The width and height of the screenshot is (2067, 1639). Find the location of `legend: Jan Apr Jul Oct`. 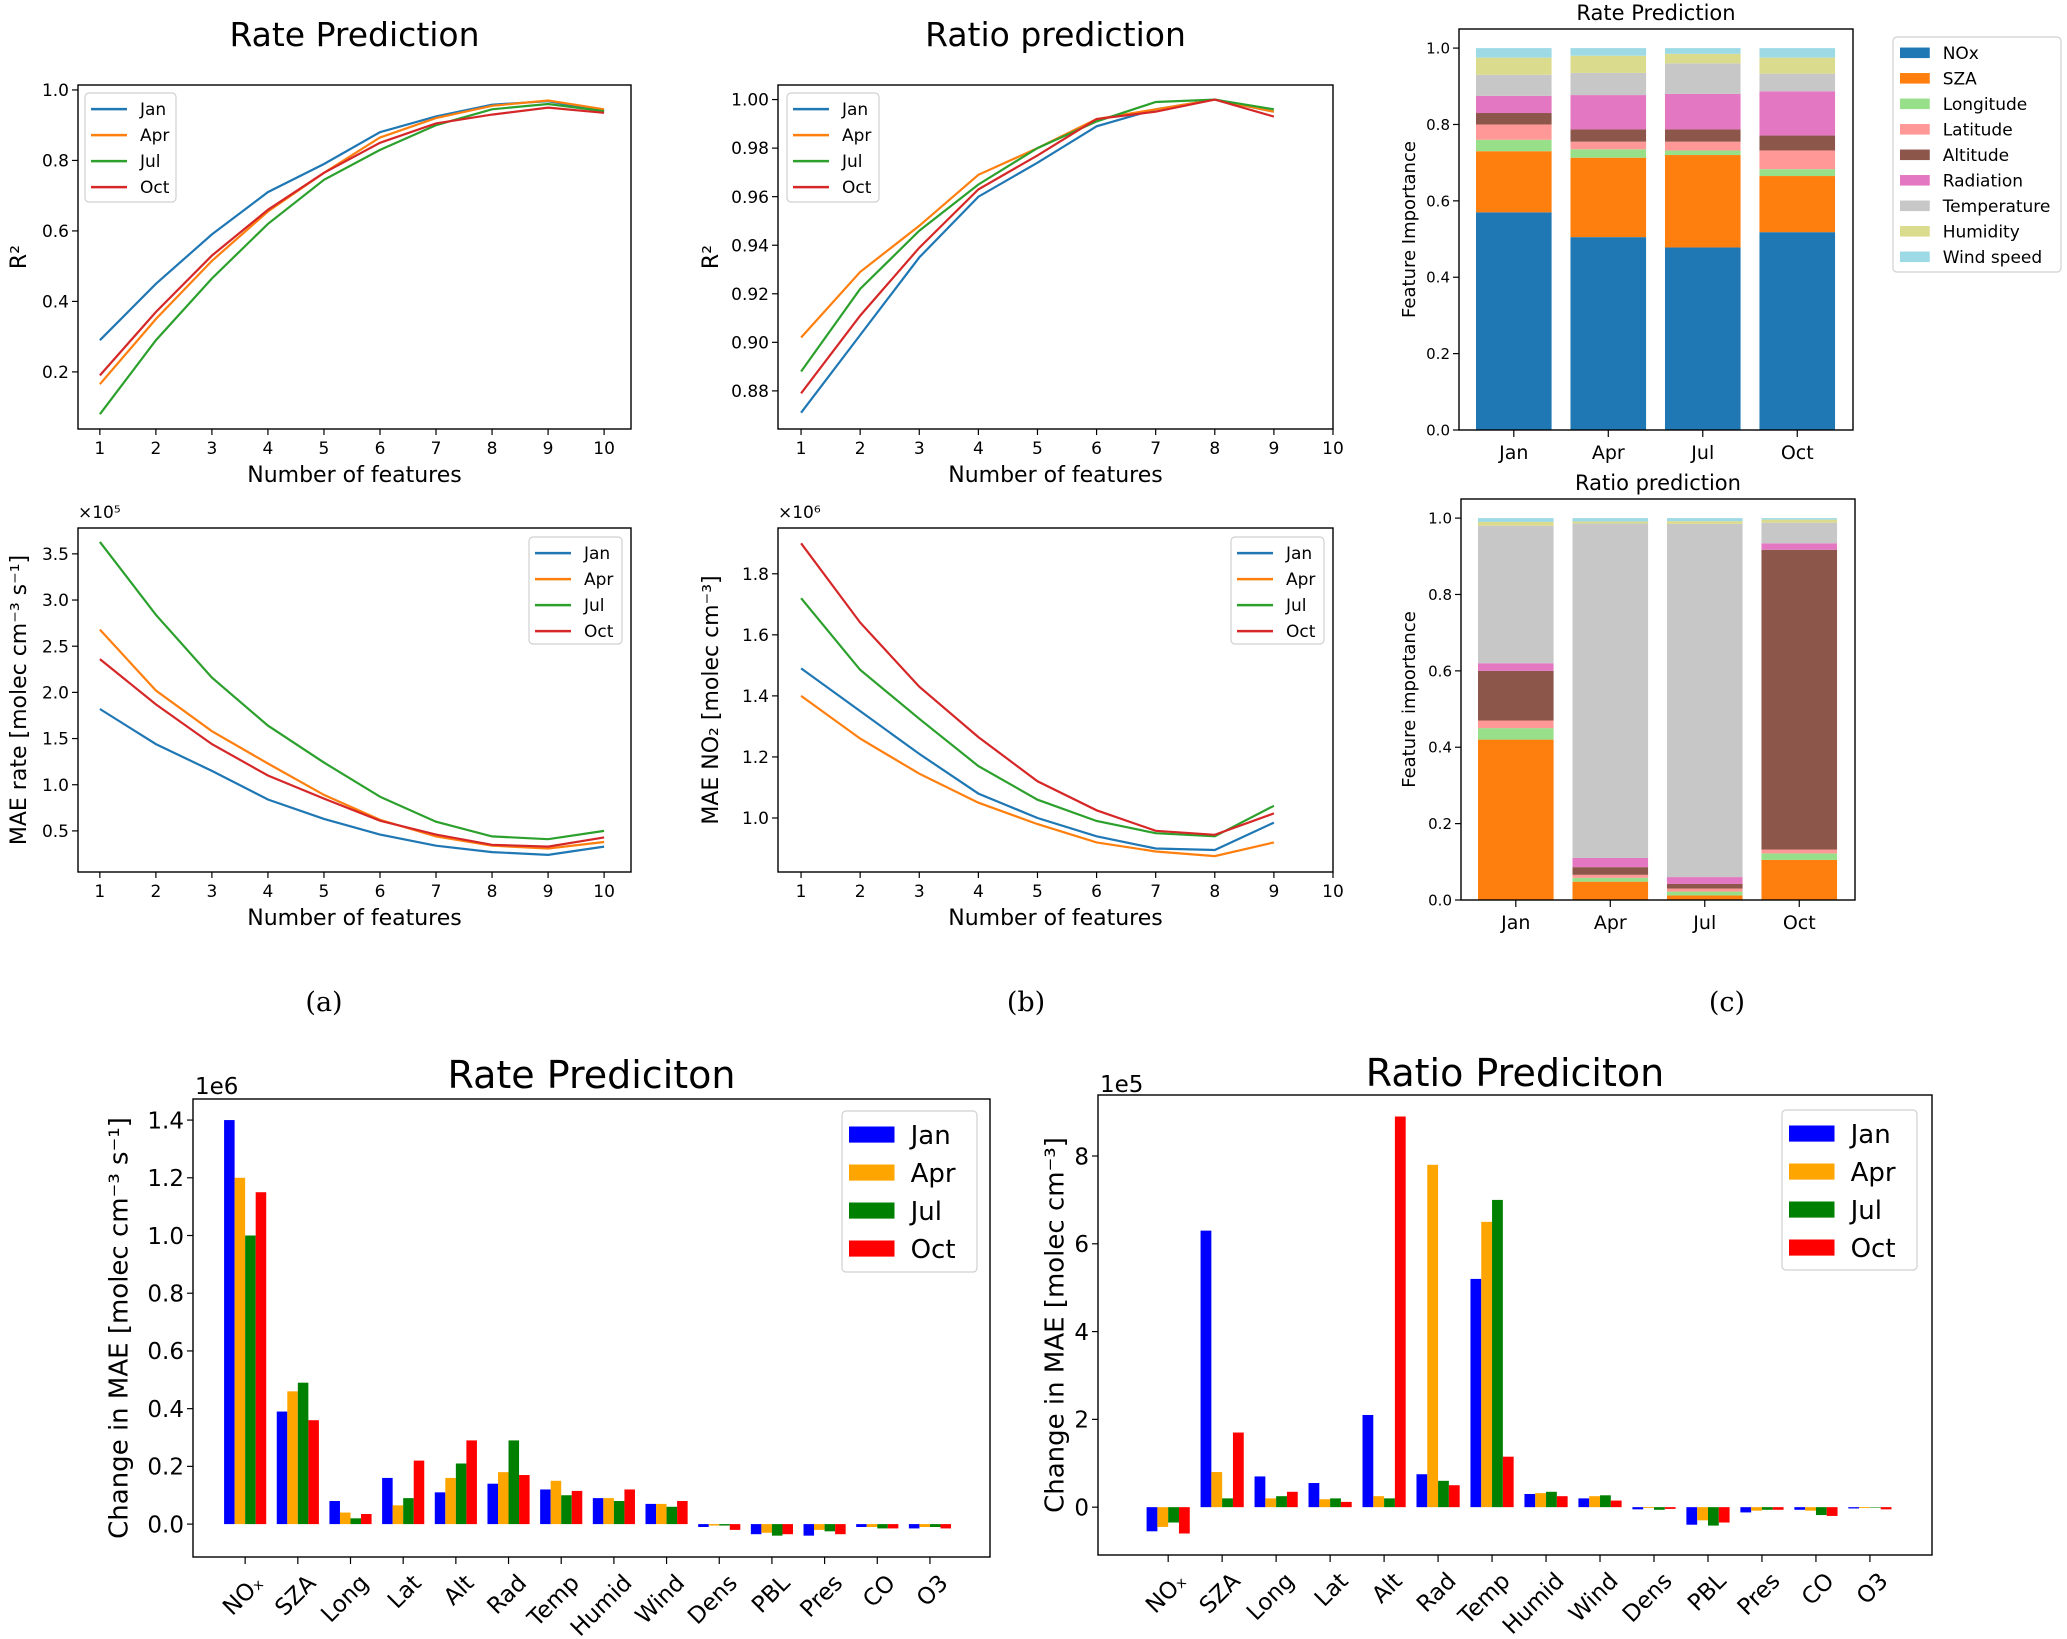

legend: Jan Apr Jul Oct is located at coordinates (1277, 590).